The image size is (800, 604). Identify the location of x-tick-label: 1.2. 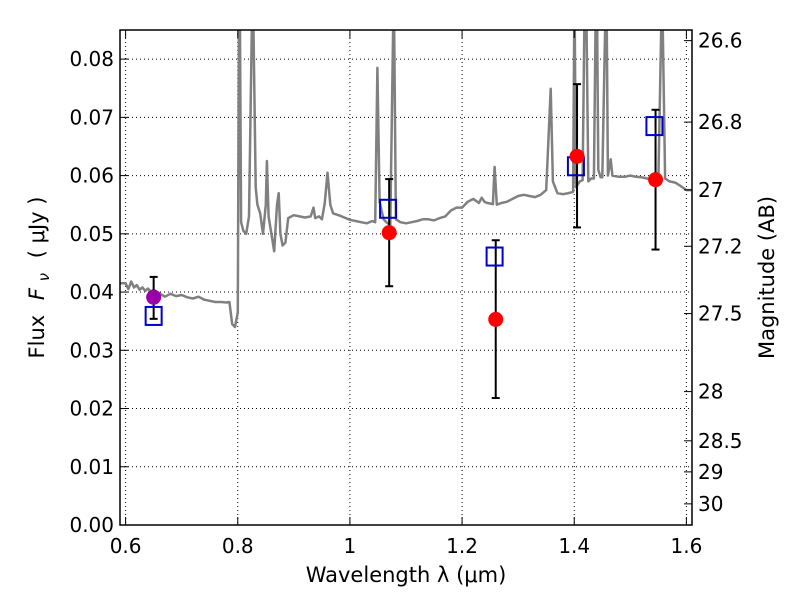
(462, 546).